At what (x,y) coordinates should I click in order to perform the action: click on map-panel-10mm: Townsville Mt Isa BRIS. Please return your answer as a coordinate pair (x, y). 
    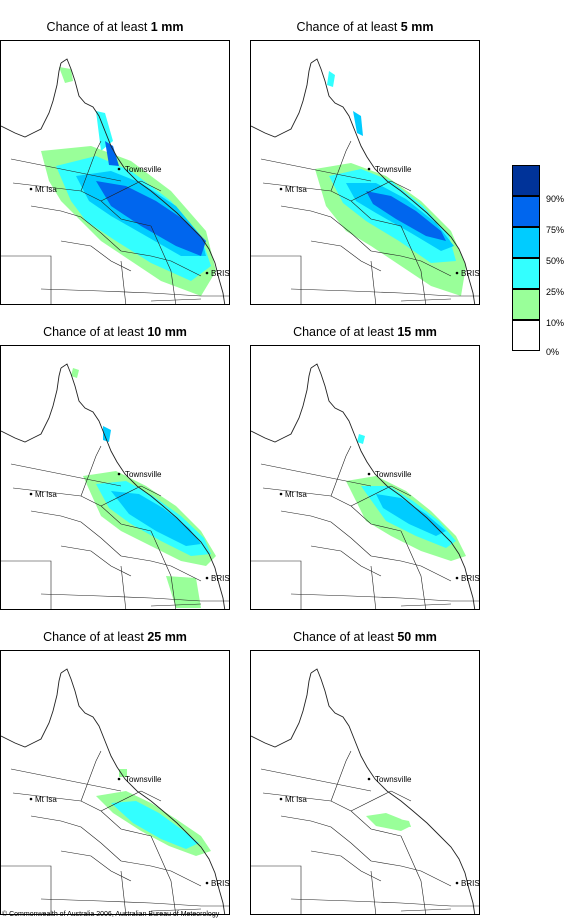
    Looking at the image, I should click on (115, 477).